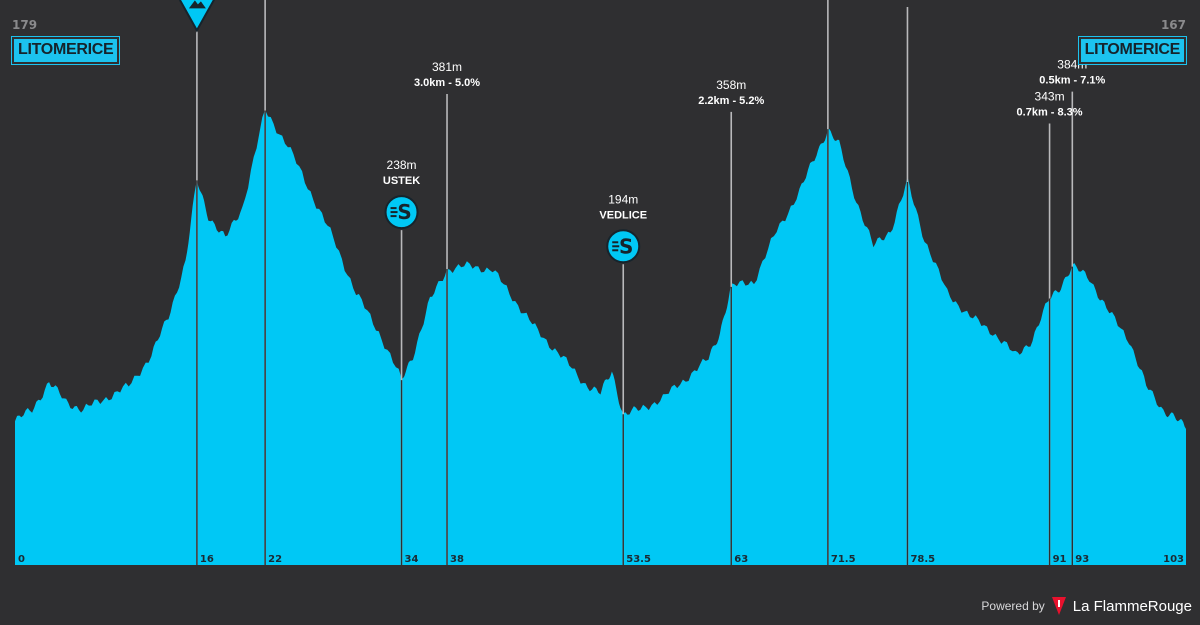 This screenshot has width=1200, height=625. Describe the element at coordinates (25, 25) in the screenshot. I see `start-altitude: 179` at that location.